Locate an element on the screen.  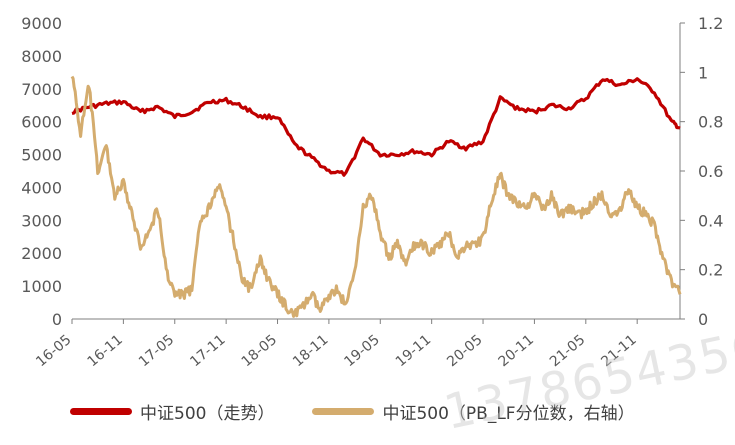
legend-swatch-index is located at coordinates (101, 411).